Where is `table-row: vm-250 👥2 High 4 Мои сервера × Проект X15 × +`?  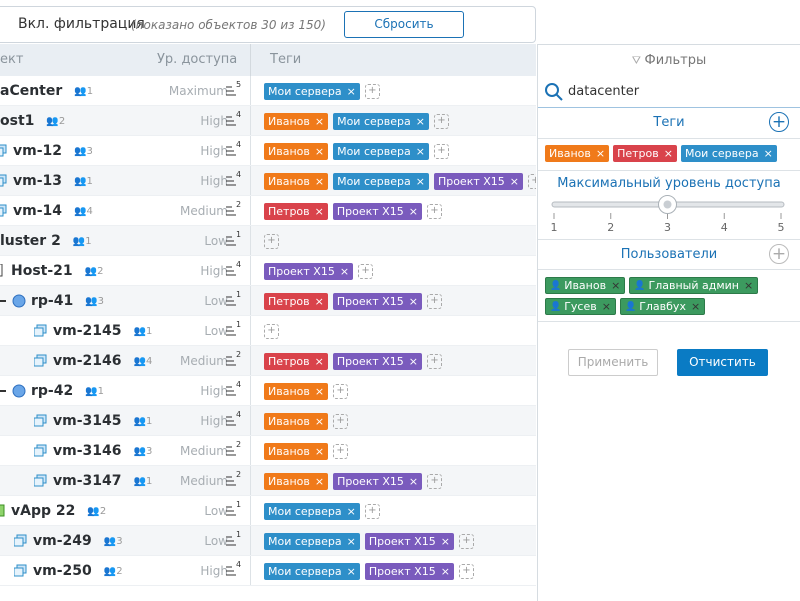
table-row: vm-250 👥2 High 4 Мои сервера × Проект X15 × + is located at coordinates (268, 571).